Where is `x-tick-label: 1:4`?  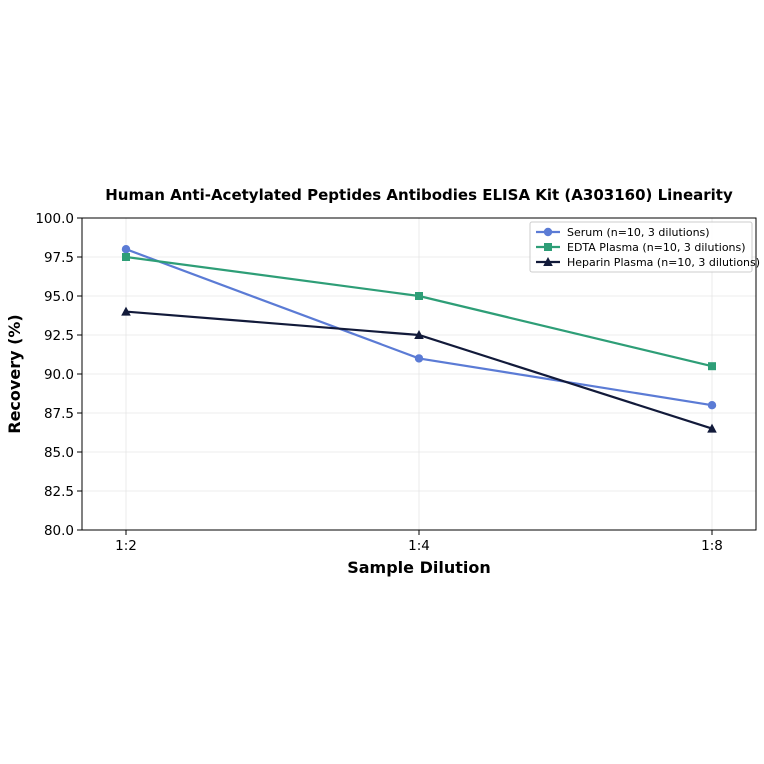
x-tick-label: 1:4 is located at coordinates (419, 546).